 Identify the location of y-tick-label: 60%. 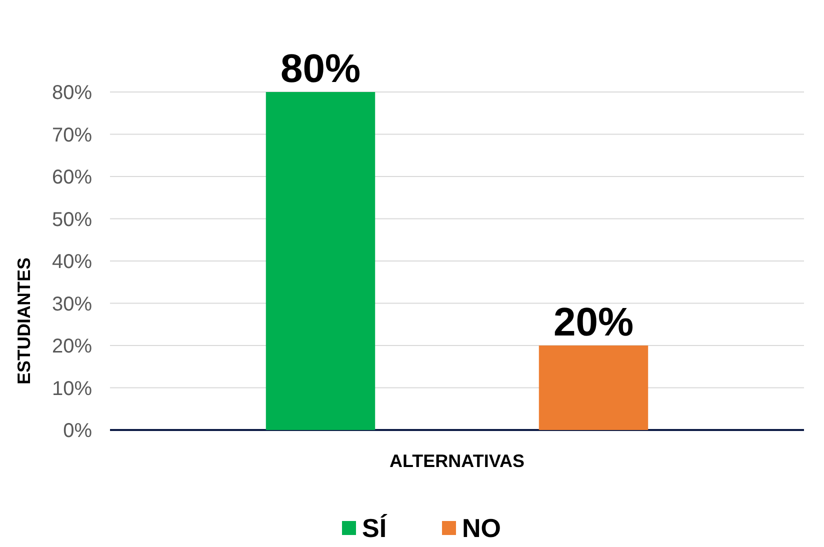
(72, 177).